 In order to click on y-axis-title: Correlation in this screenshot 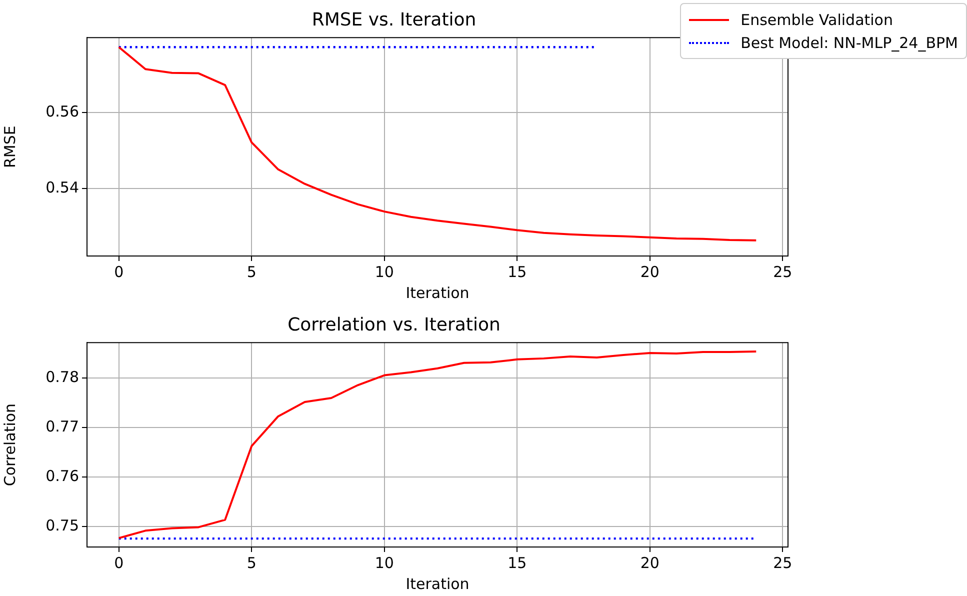, I will do `click(9, 444)`.